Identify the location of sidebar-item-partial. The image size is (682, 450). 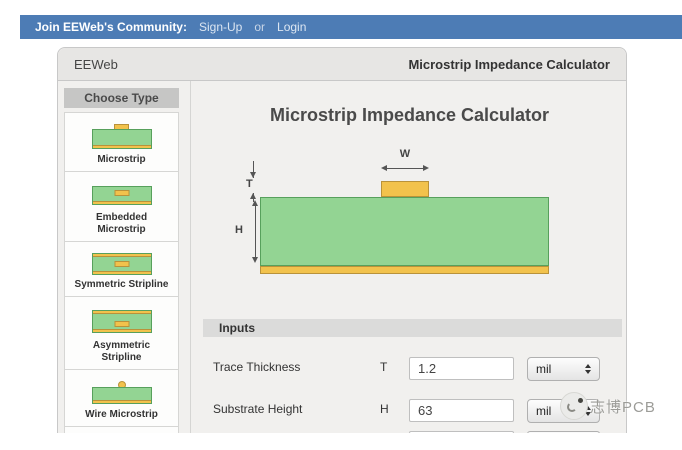
(121, 429).